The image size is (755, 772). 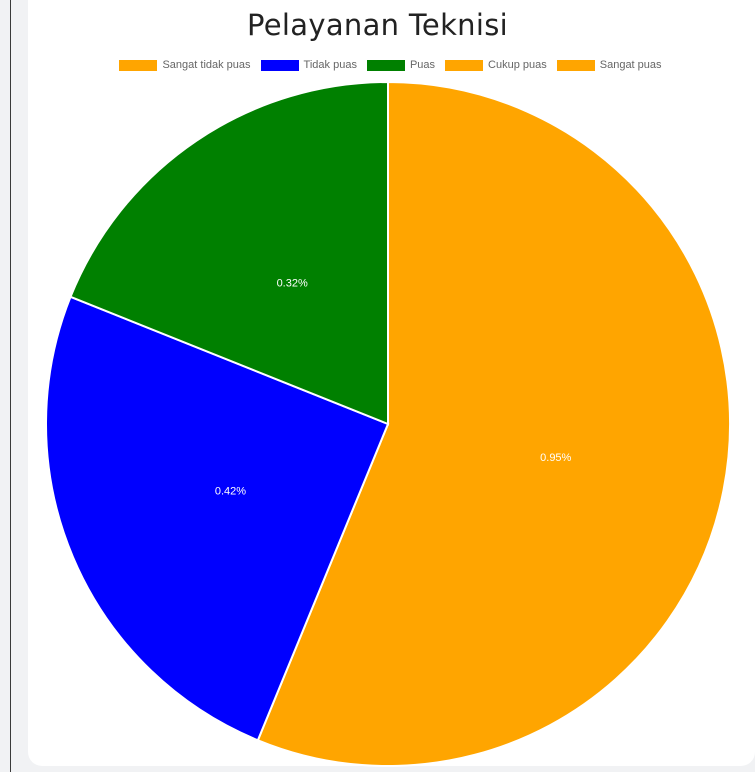 I want to click on chart-title: Pelayanan Teknisi, so click(x=377, y=25).